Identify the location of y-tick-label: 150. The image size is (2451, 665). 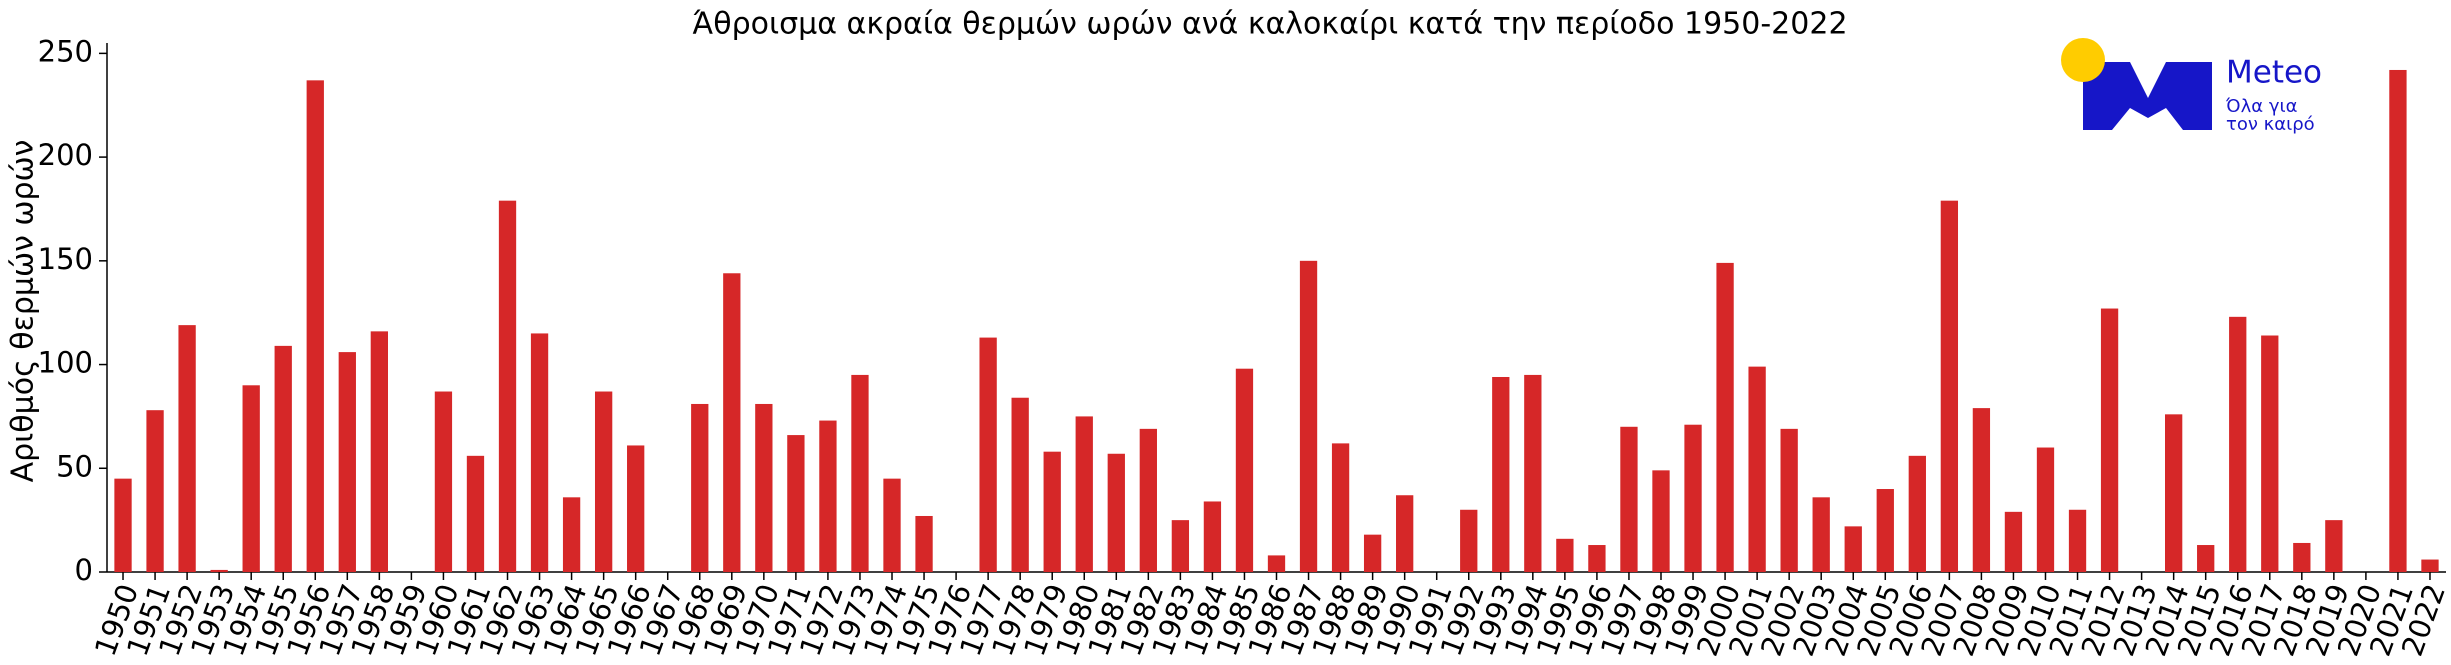
(65, 259).